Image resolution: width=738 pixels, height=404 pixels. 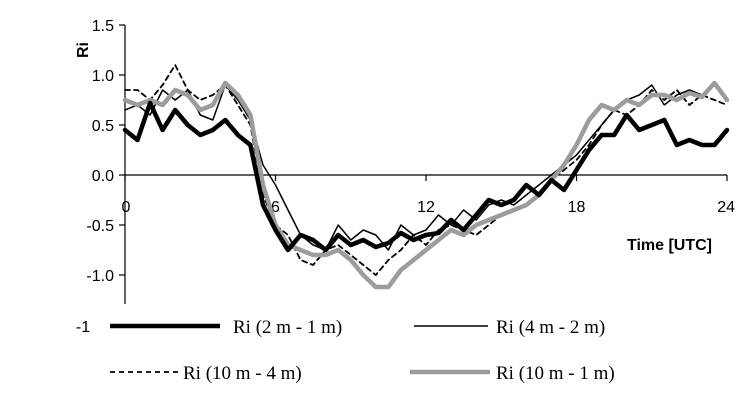 What do you see at coordinates (100, 276) in the screenshot?
I see `y-tick-label: -1.0` at bounding box center [100, 276].